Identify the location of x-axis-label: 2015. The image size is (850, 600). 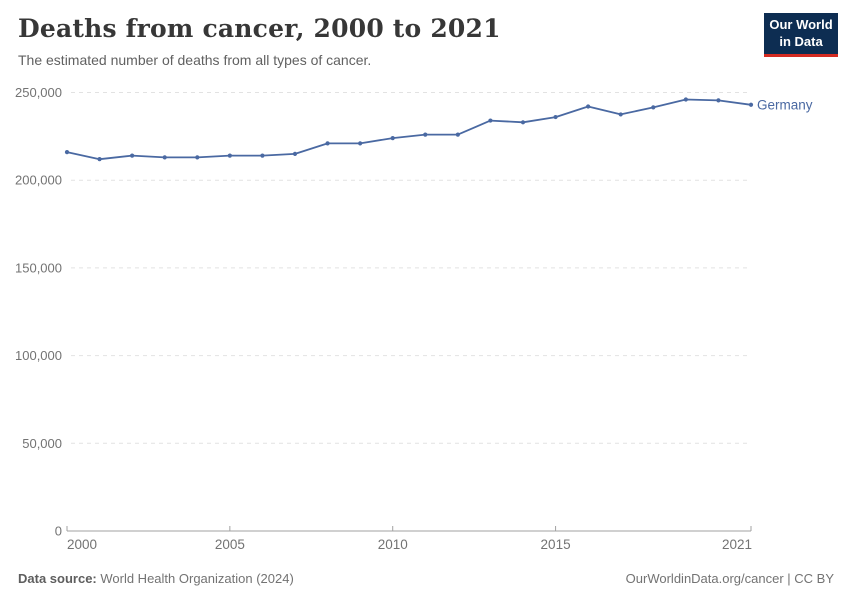
(556, 544).